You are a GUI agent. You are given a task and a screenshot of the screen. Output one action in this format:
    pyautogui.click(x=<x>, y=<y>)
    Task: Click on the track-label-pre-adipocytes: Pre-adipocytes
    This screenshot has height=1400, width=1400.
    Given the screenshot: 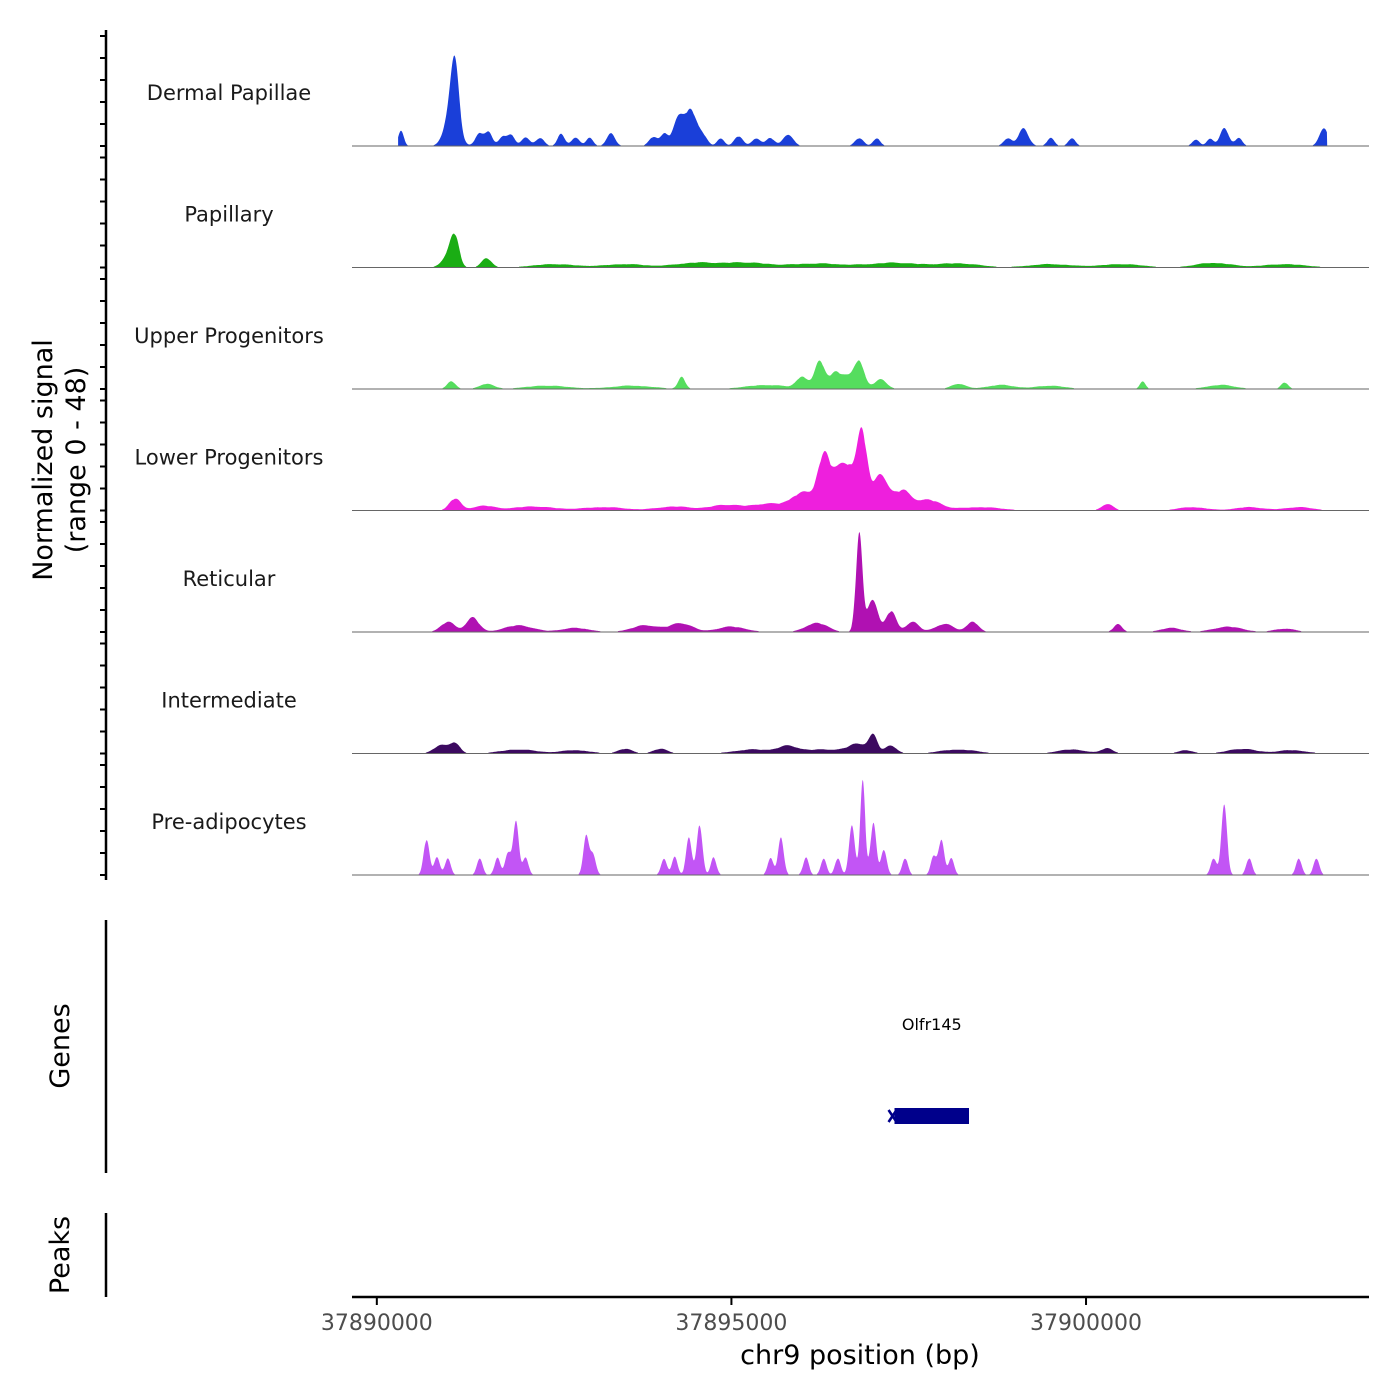 What is the action you would take?
    pyautogui.click(x=228, y=822)
    